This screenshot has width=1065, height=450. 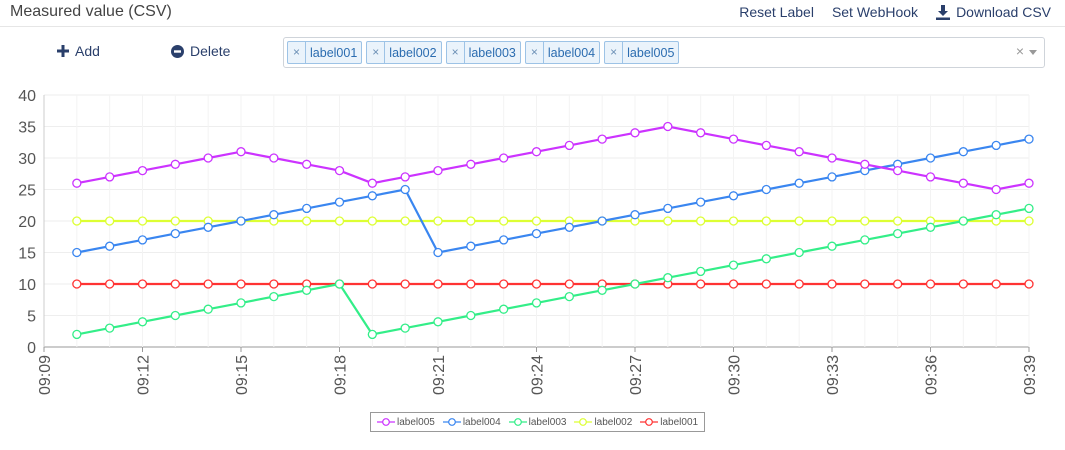 What do you see at coordinates (562, 52) in the screenshot?
I see `selected-tag-label004: × label004` at bounding box center [562, 52].